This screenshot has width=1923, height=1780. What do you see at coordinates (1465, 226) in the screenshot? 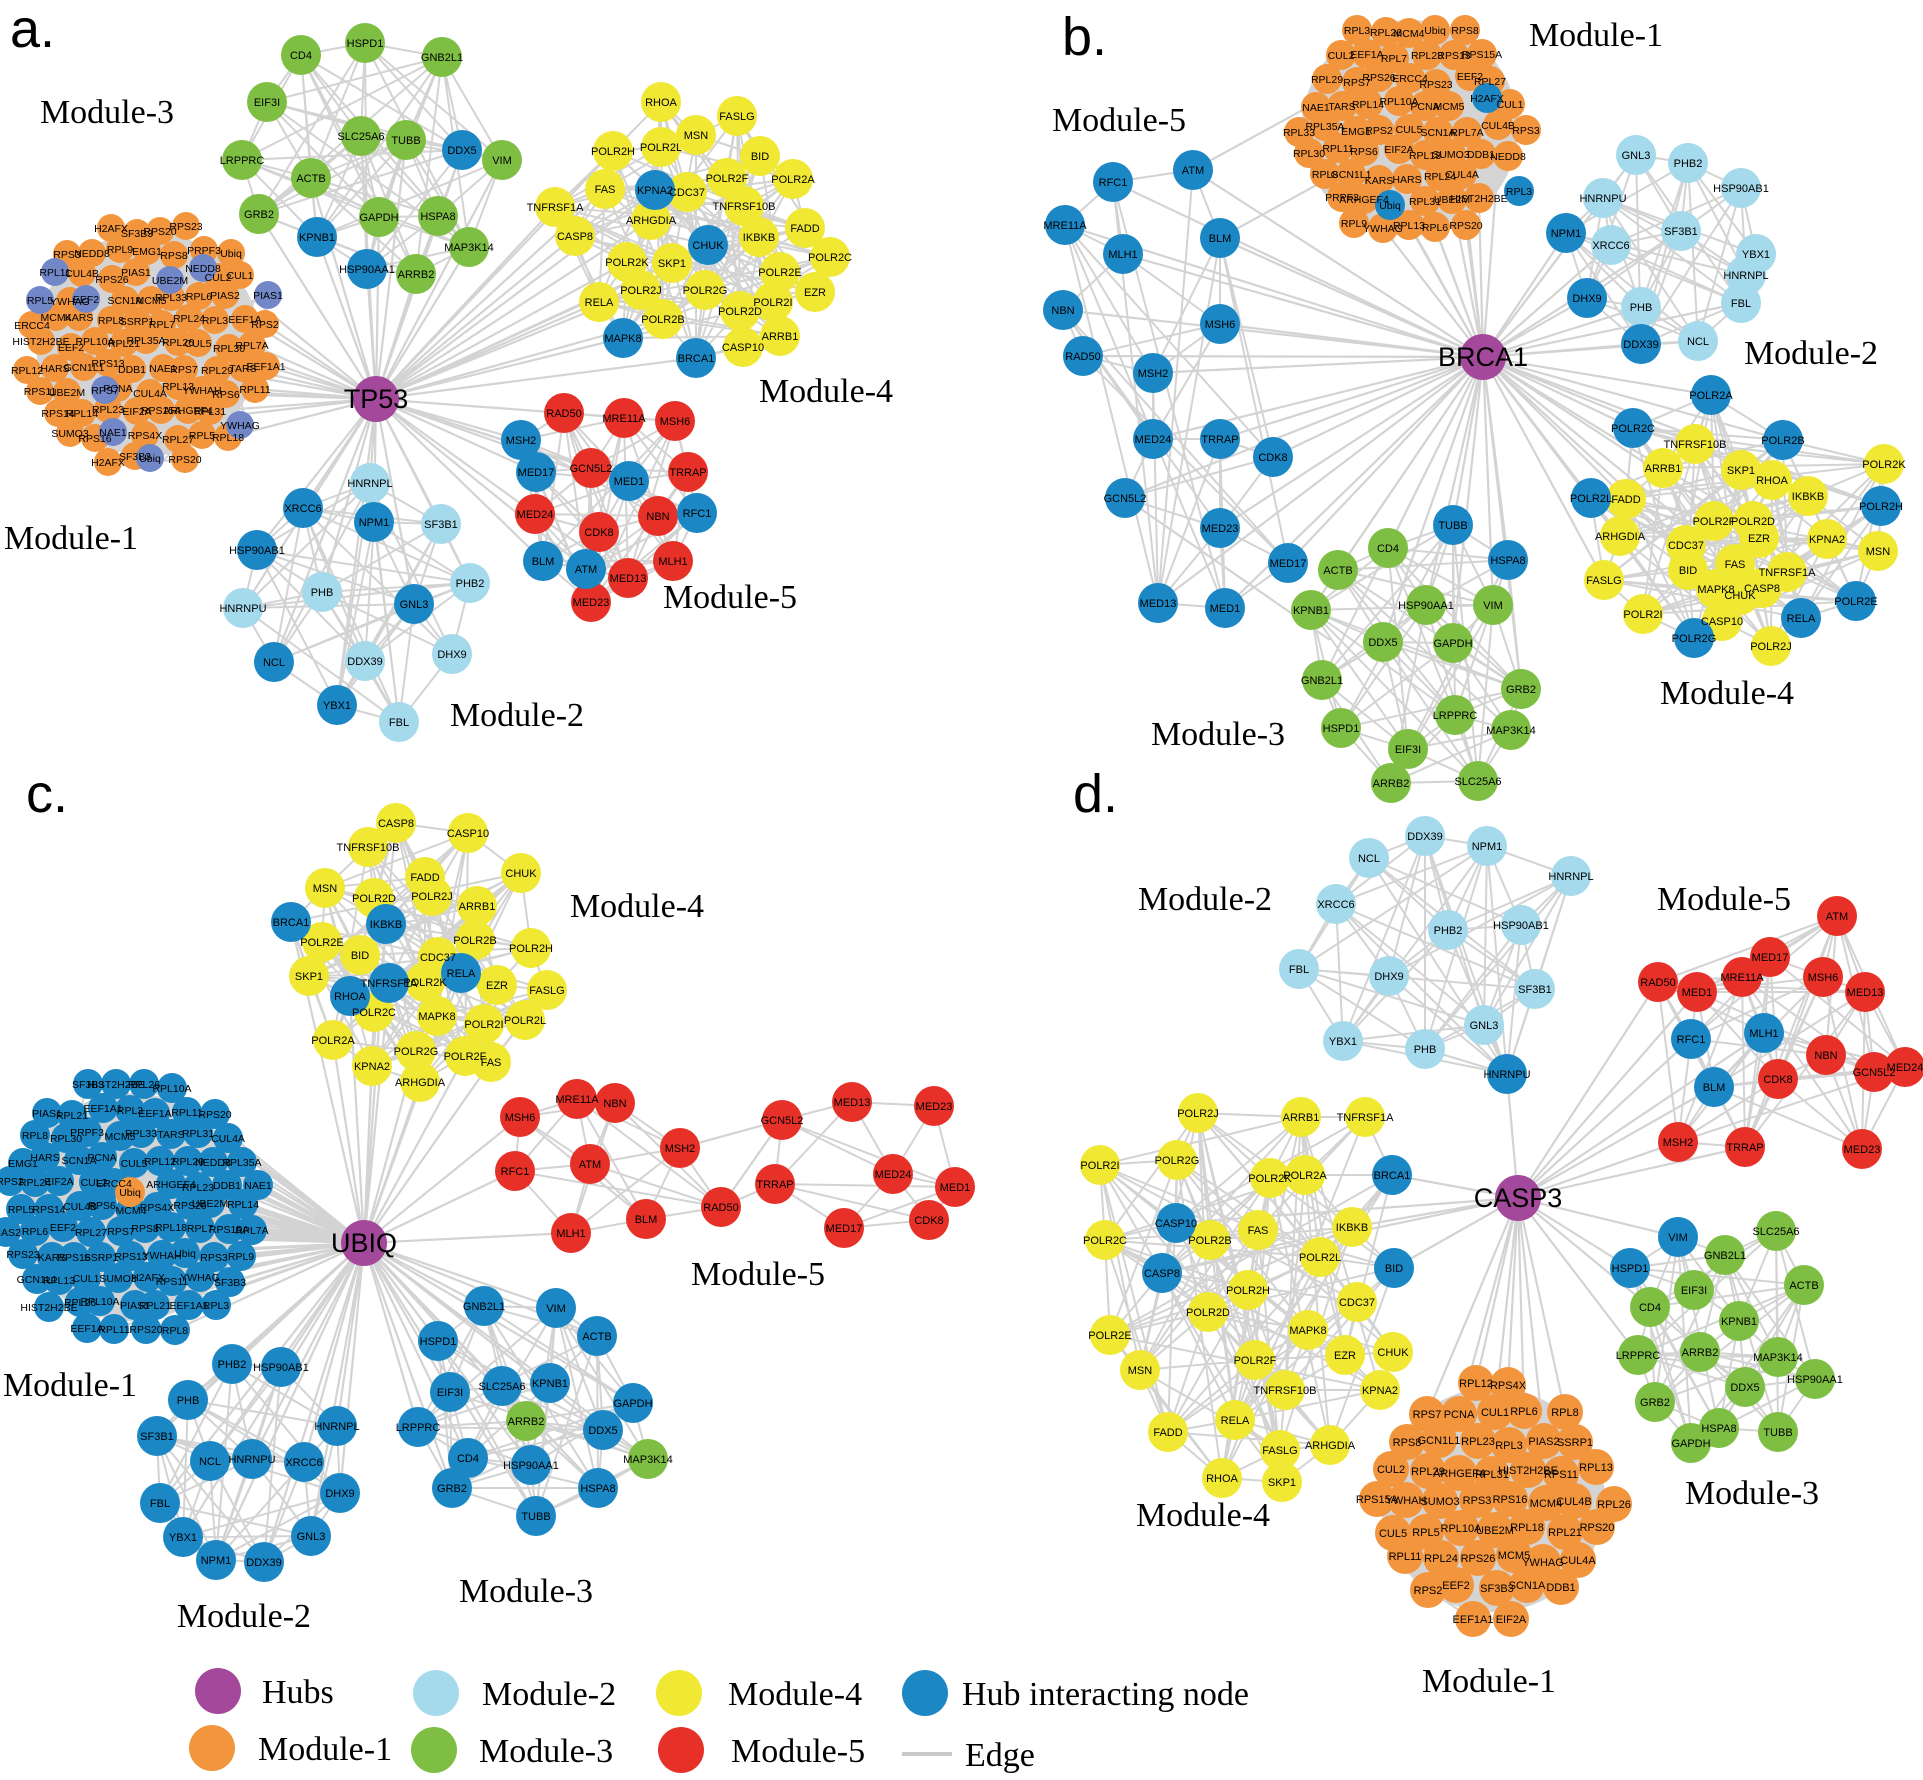
I see `svg-text: RPS20` at bounding box center [1465, 226].